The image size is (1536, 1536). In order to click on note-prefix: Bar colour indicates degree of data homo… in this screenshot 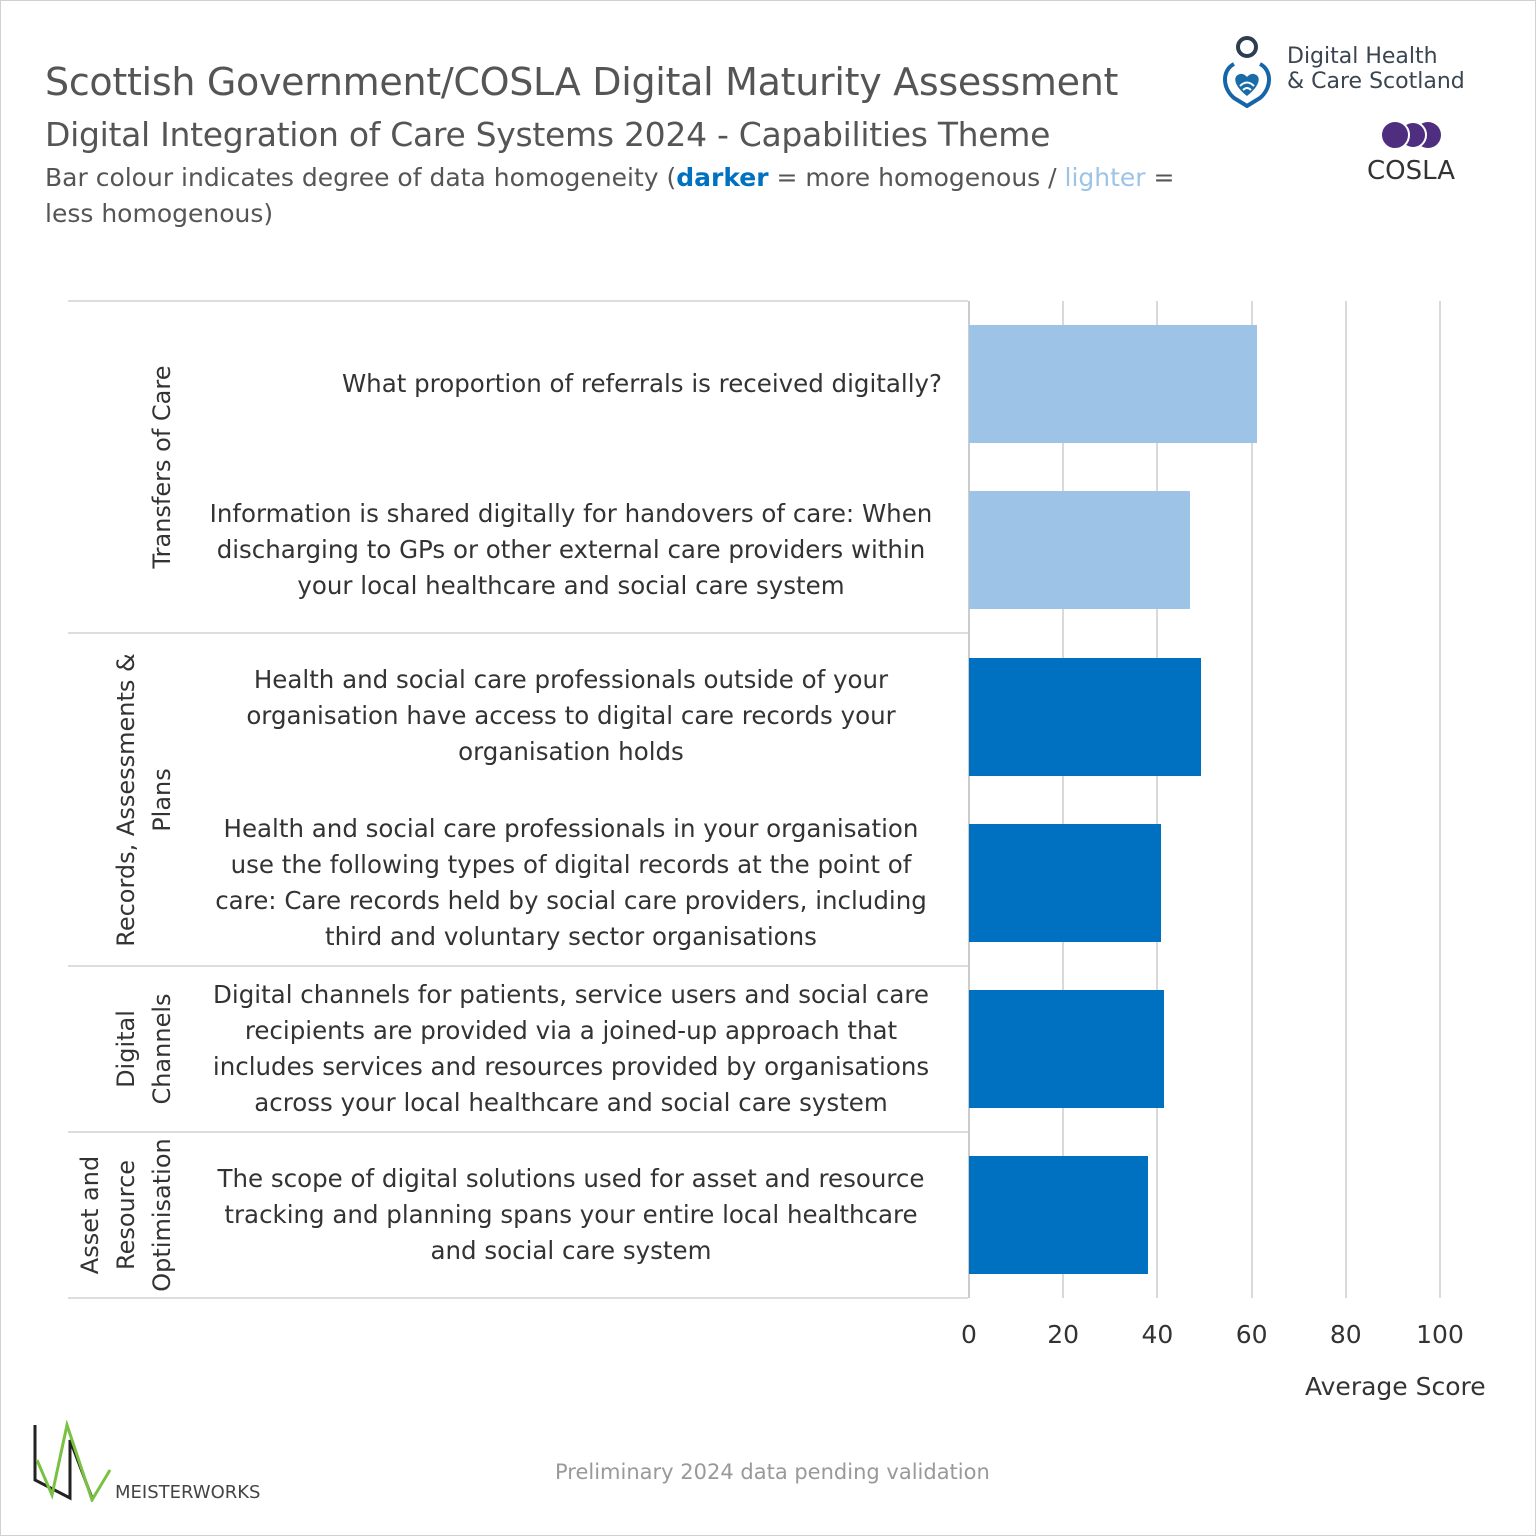, I will do `click(361, 177)`.